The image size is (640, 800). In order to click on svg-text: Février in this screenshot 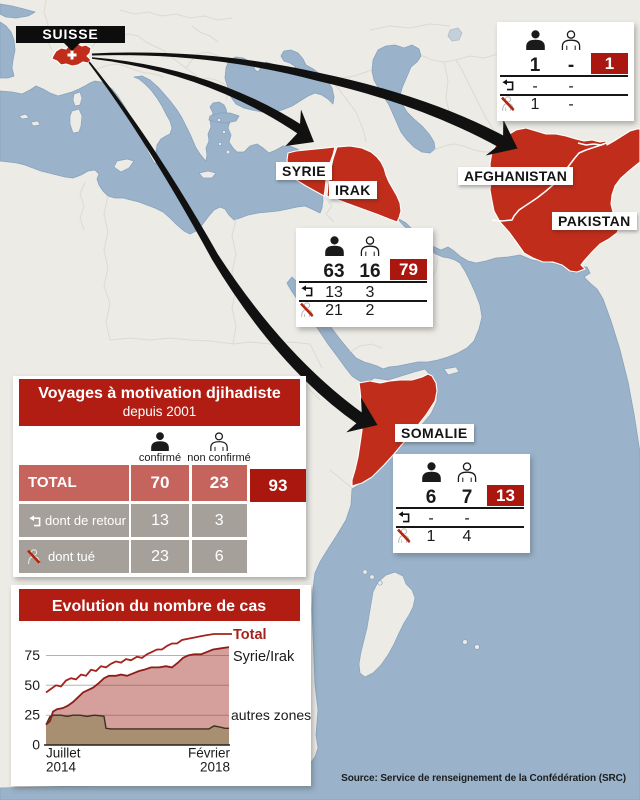, I will do `click(209, 753)`.